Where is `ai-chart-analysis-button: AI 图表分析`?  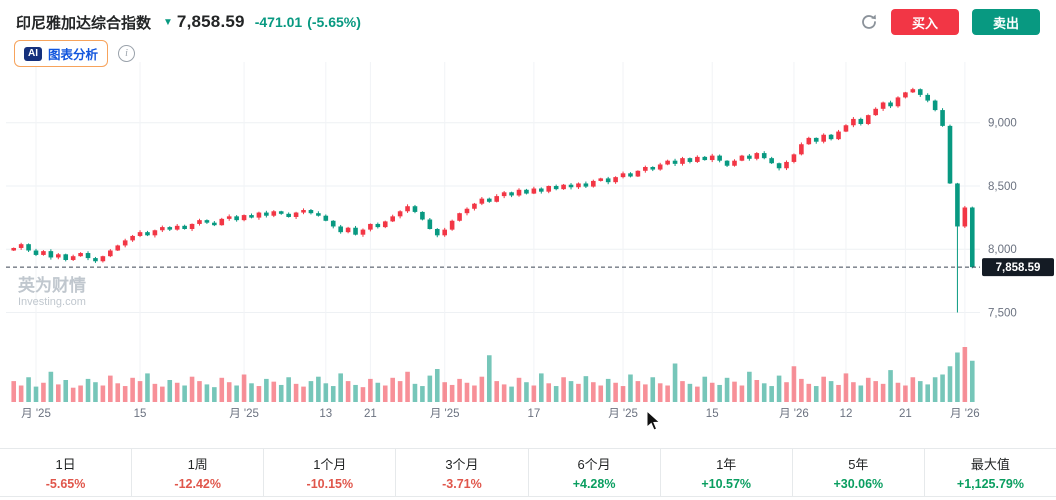
ai-chart-analysis-button: AI 图表分析 is located at coordinates (61, 53).